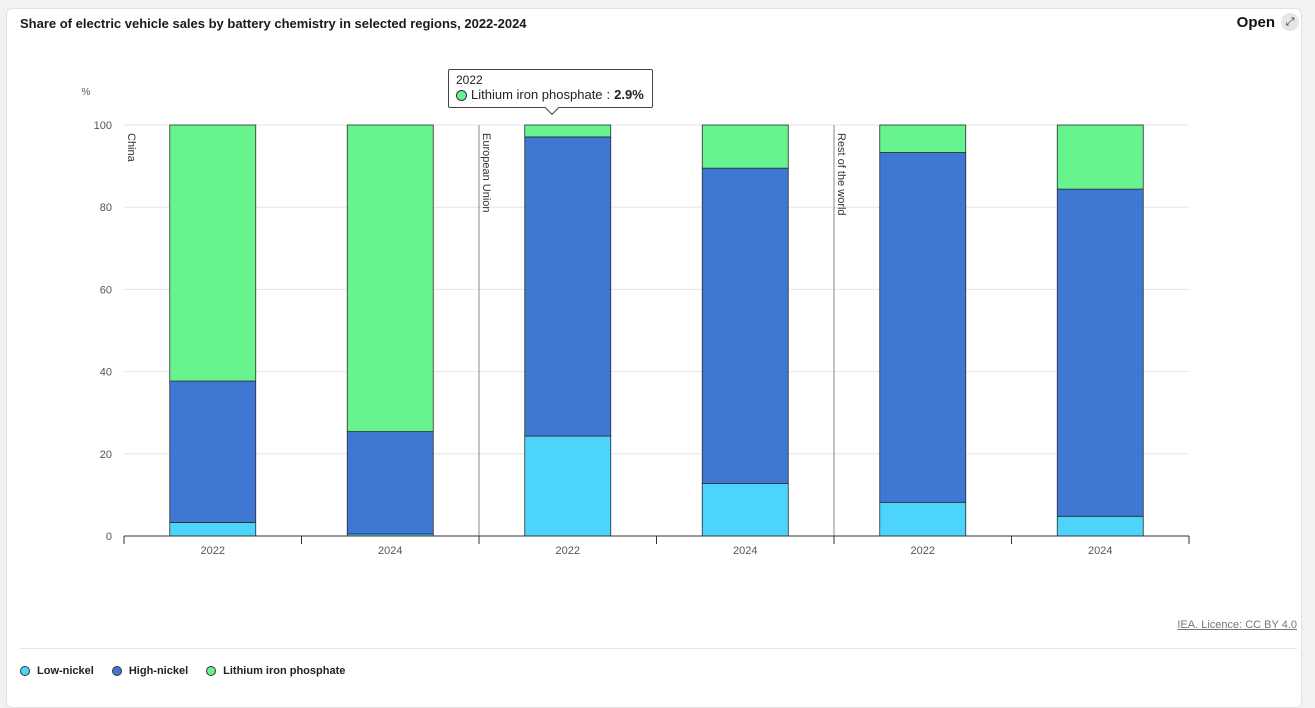 This screenshot has width=1315, height=708. Describe the element at coordinates (131, 148) in the screenshot. I see `region-label: China` at that location.